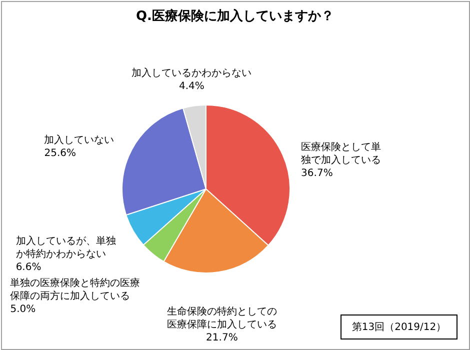 This screenshot has height=350, width=470. What do you see at coordinates (29, 267) in the screenshot?
I see `data-label: 6.6%` at bounding box center [29, 267].